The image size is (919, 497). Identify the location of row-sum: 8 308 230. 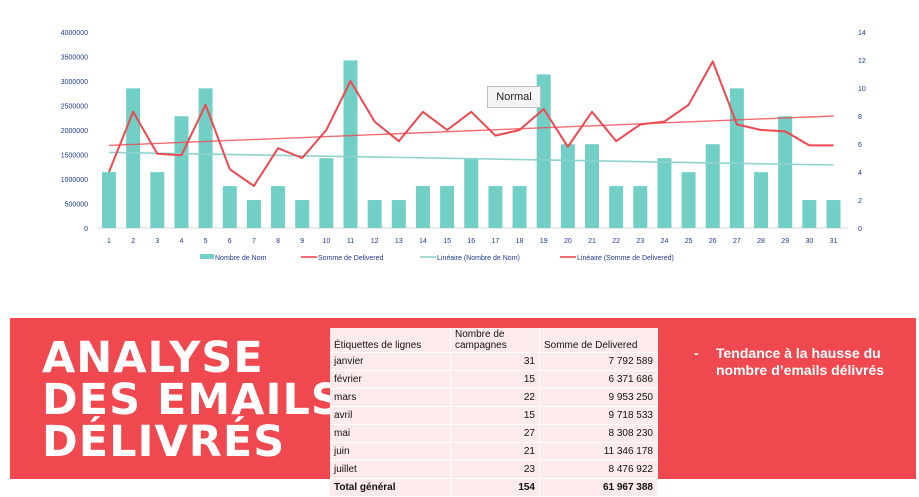
(598, 433).